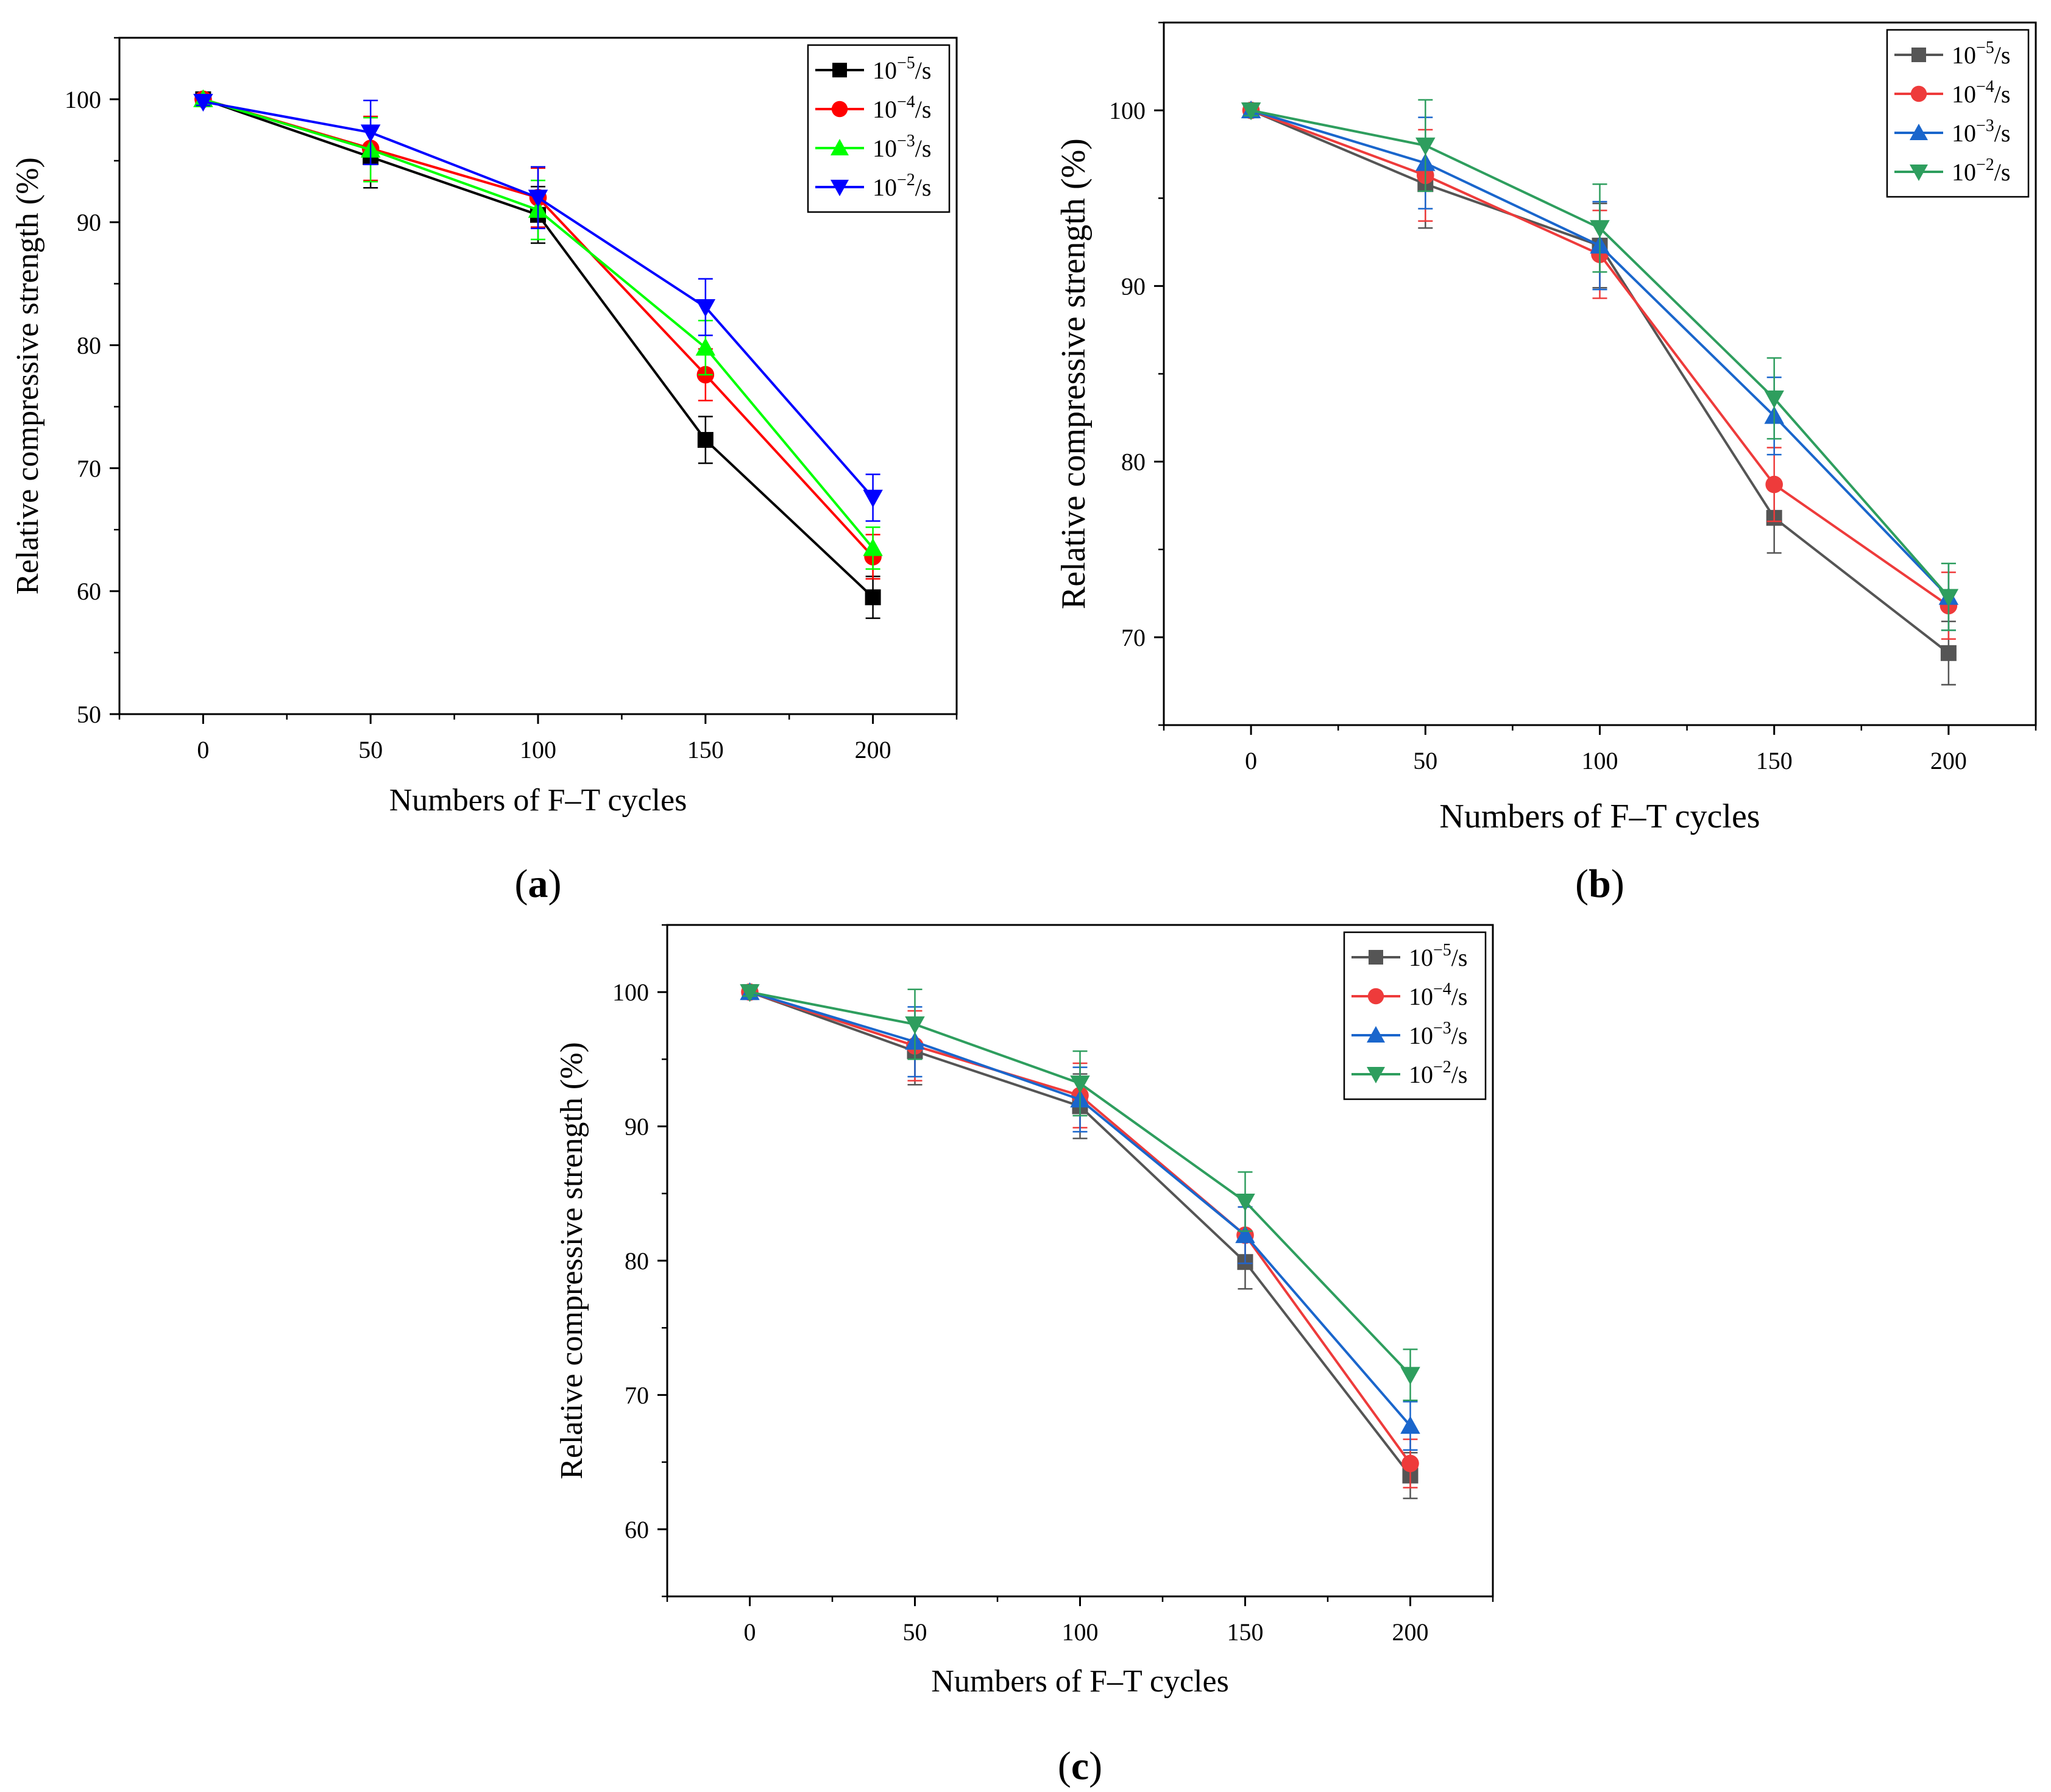 This screenshot has height=1792, width=2051. Describe the element at coordinates (1600, 884) in the screenshot. I see `panel-caption: (b)` at that location.